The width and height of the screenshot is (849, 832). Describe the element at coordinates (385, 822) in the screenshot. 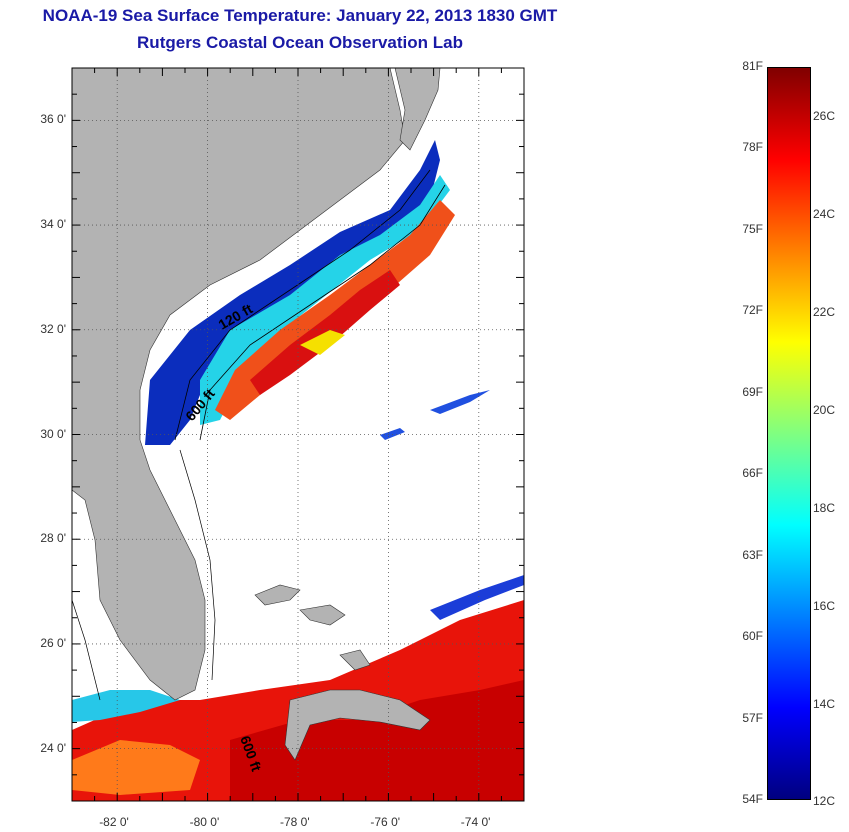

I see `lon-tick-label: -76 0'` at that location.